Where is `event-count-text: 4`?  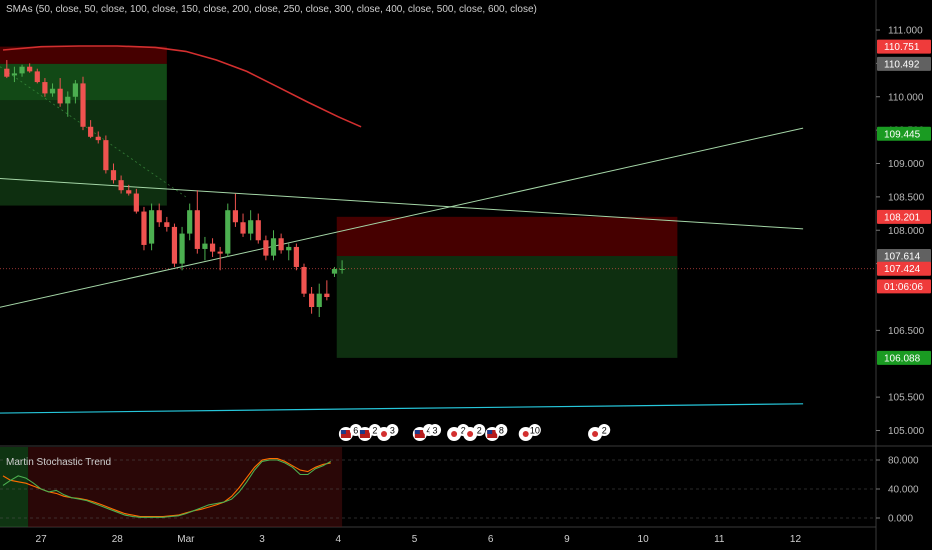
event-count-text: 4 is located at coordinates (428, 431).